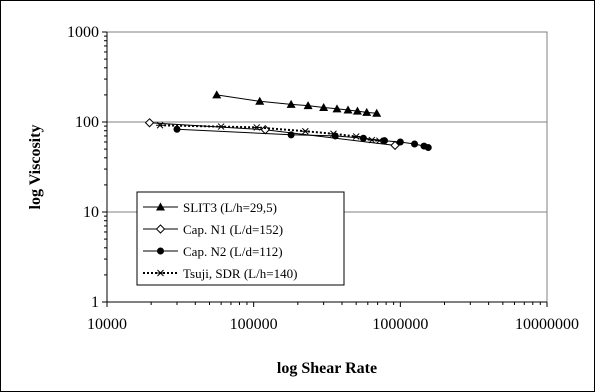  What do you see at coordinates (35, 167) in the screenshot?
I see `y-axis-title: log Viscosity` at bounding box center [35, 167].